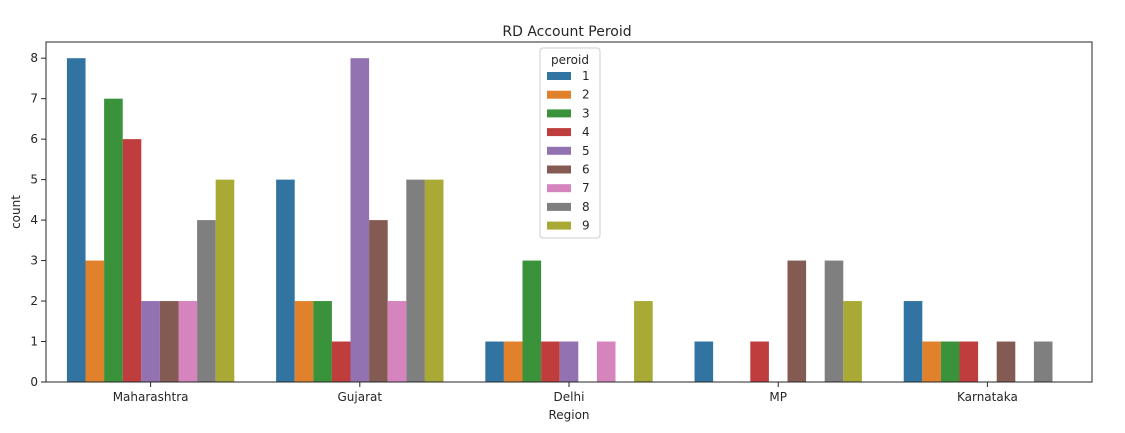  Describe the element at coordinates (586, 188) in the screenshot. I see `legend-label-7: 7` at that location.